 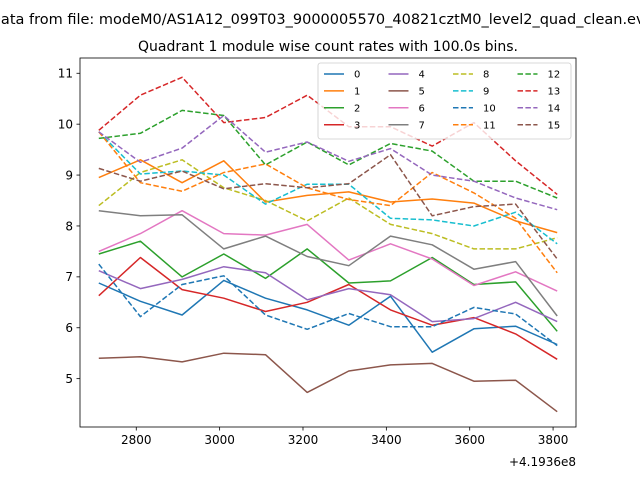 I want to click on y-tick-label-11: 11, so click(x=65, y=74).